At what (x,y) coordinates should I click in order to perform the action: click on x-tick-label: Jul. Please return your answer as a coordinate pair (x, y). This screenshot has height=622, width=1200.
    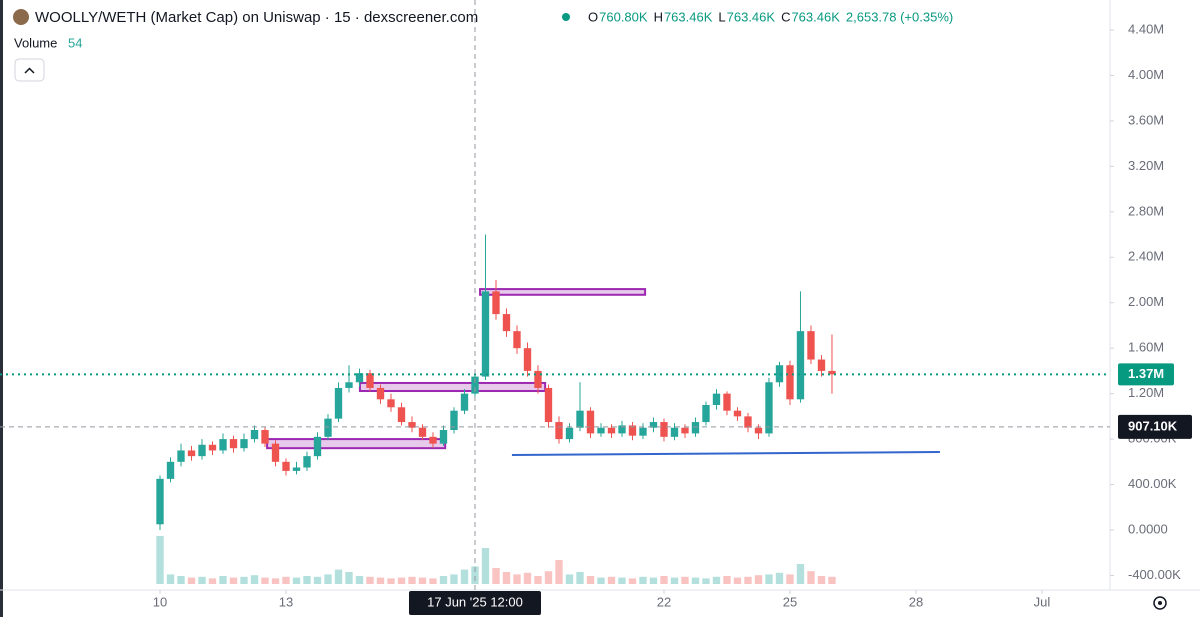
    Looking at the image, I should click on (1042, 601).